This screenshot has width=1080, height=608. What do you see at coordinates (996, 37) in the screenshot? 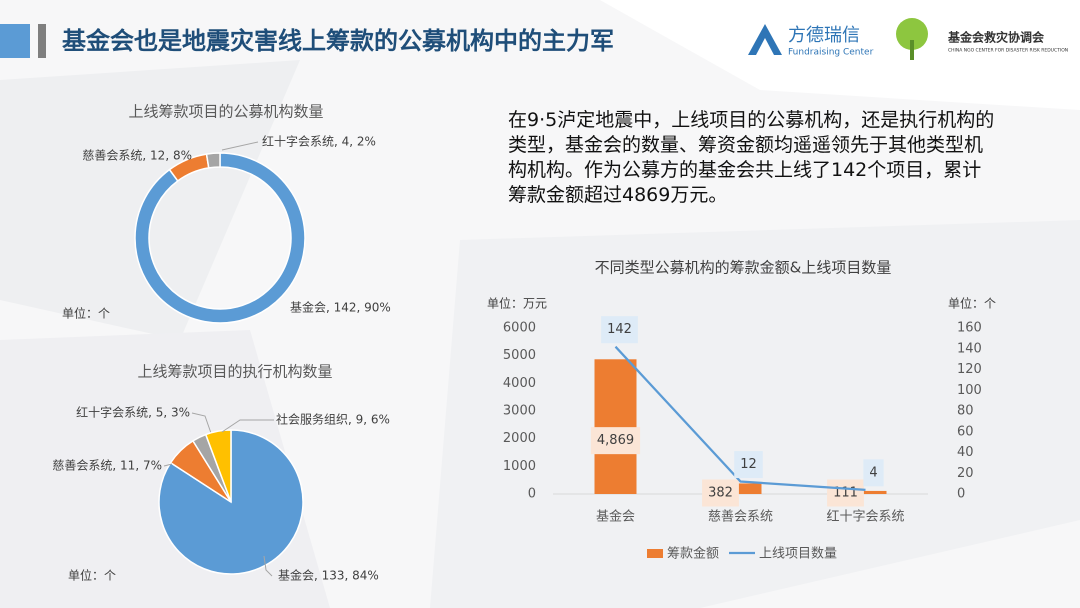
I see `logo-name: 基金会救灾协调会` at bounding box center [996, 37].